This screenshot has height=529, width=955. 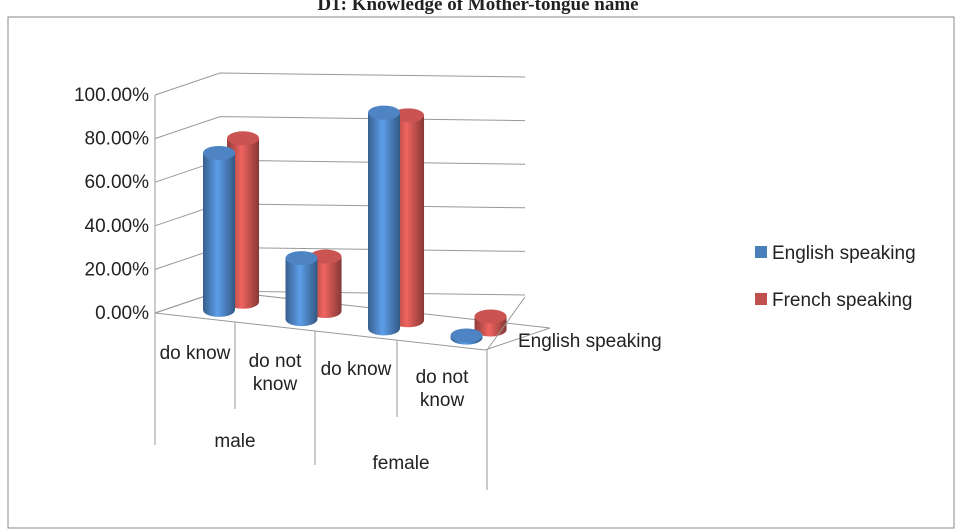 I want to click on chart-title: D1: Knowledge of Mother-tongue name, so click(x=477, y=7).